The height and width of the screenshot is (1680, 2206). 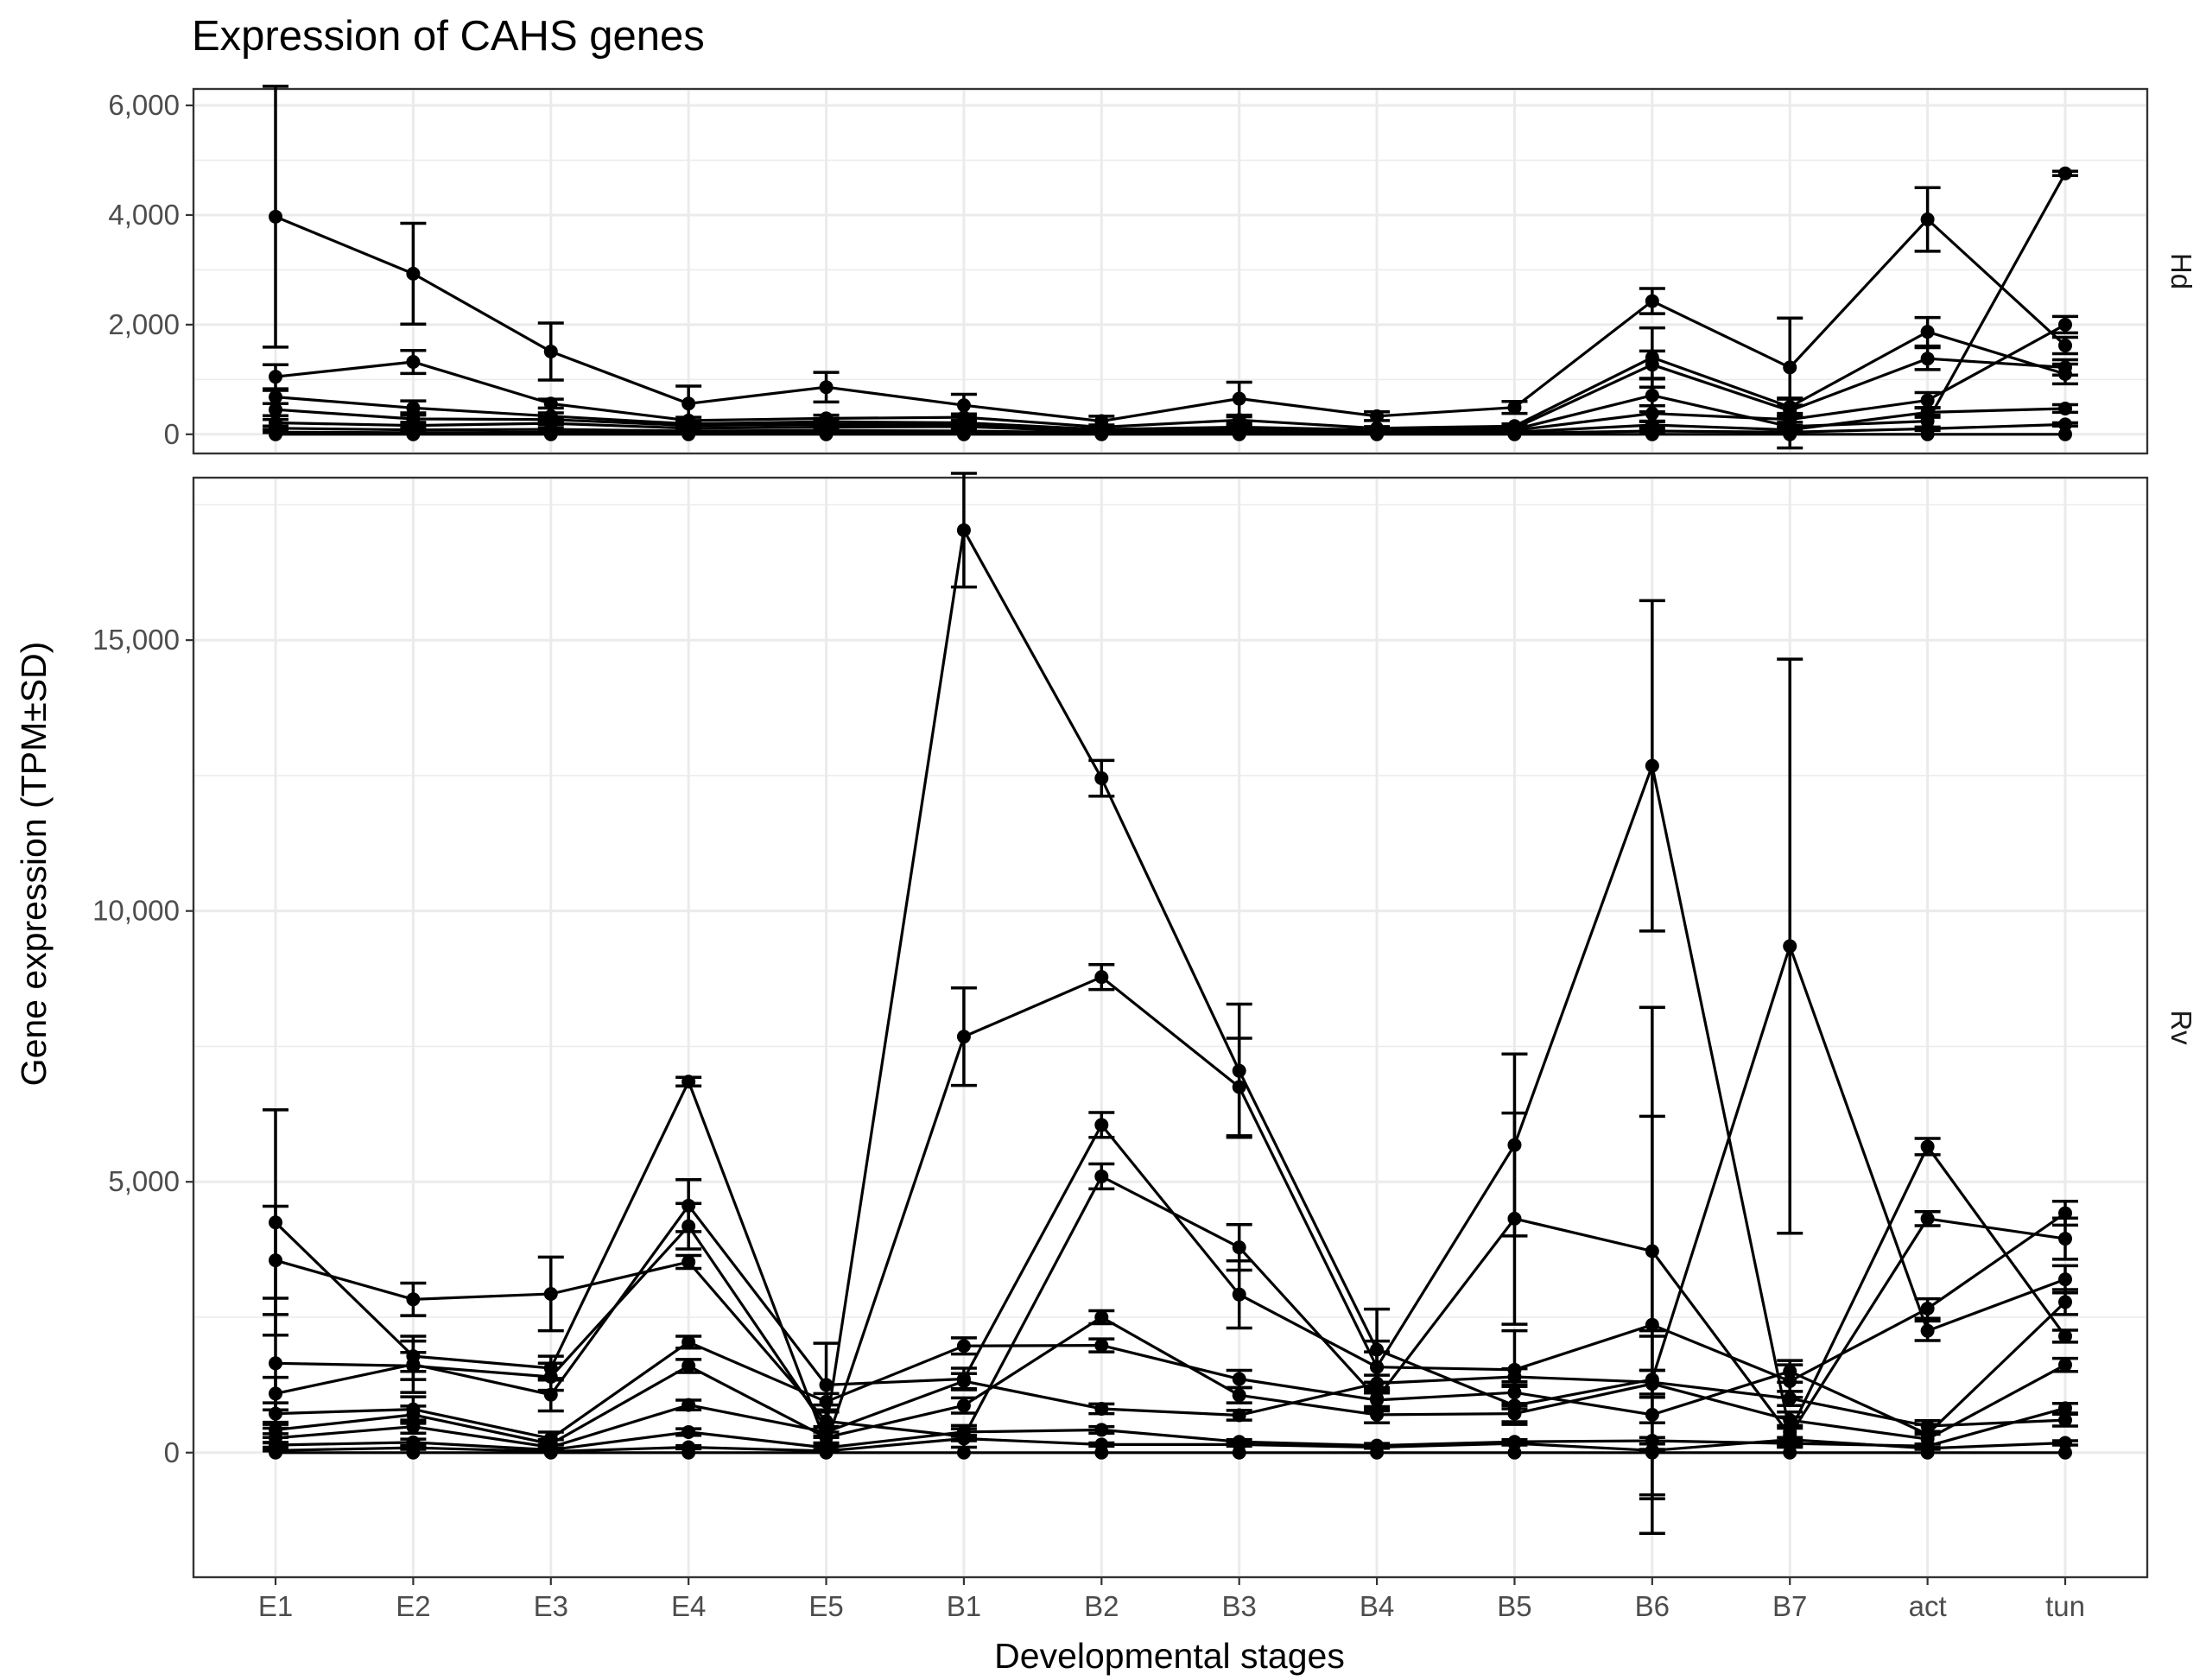 What do you see at coordinates (1239, 1606) in the screenshot?
I see `x-tick-label: B3` at bounding box center [1239, 1606].